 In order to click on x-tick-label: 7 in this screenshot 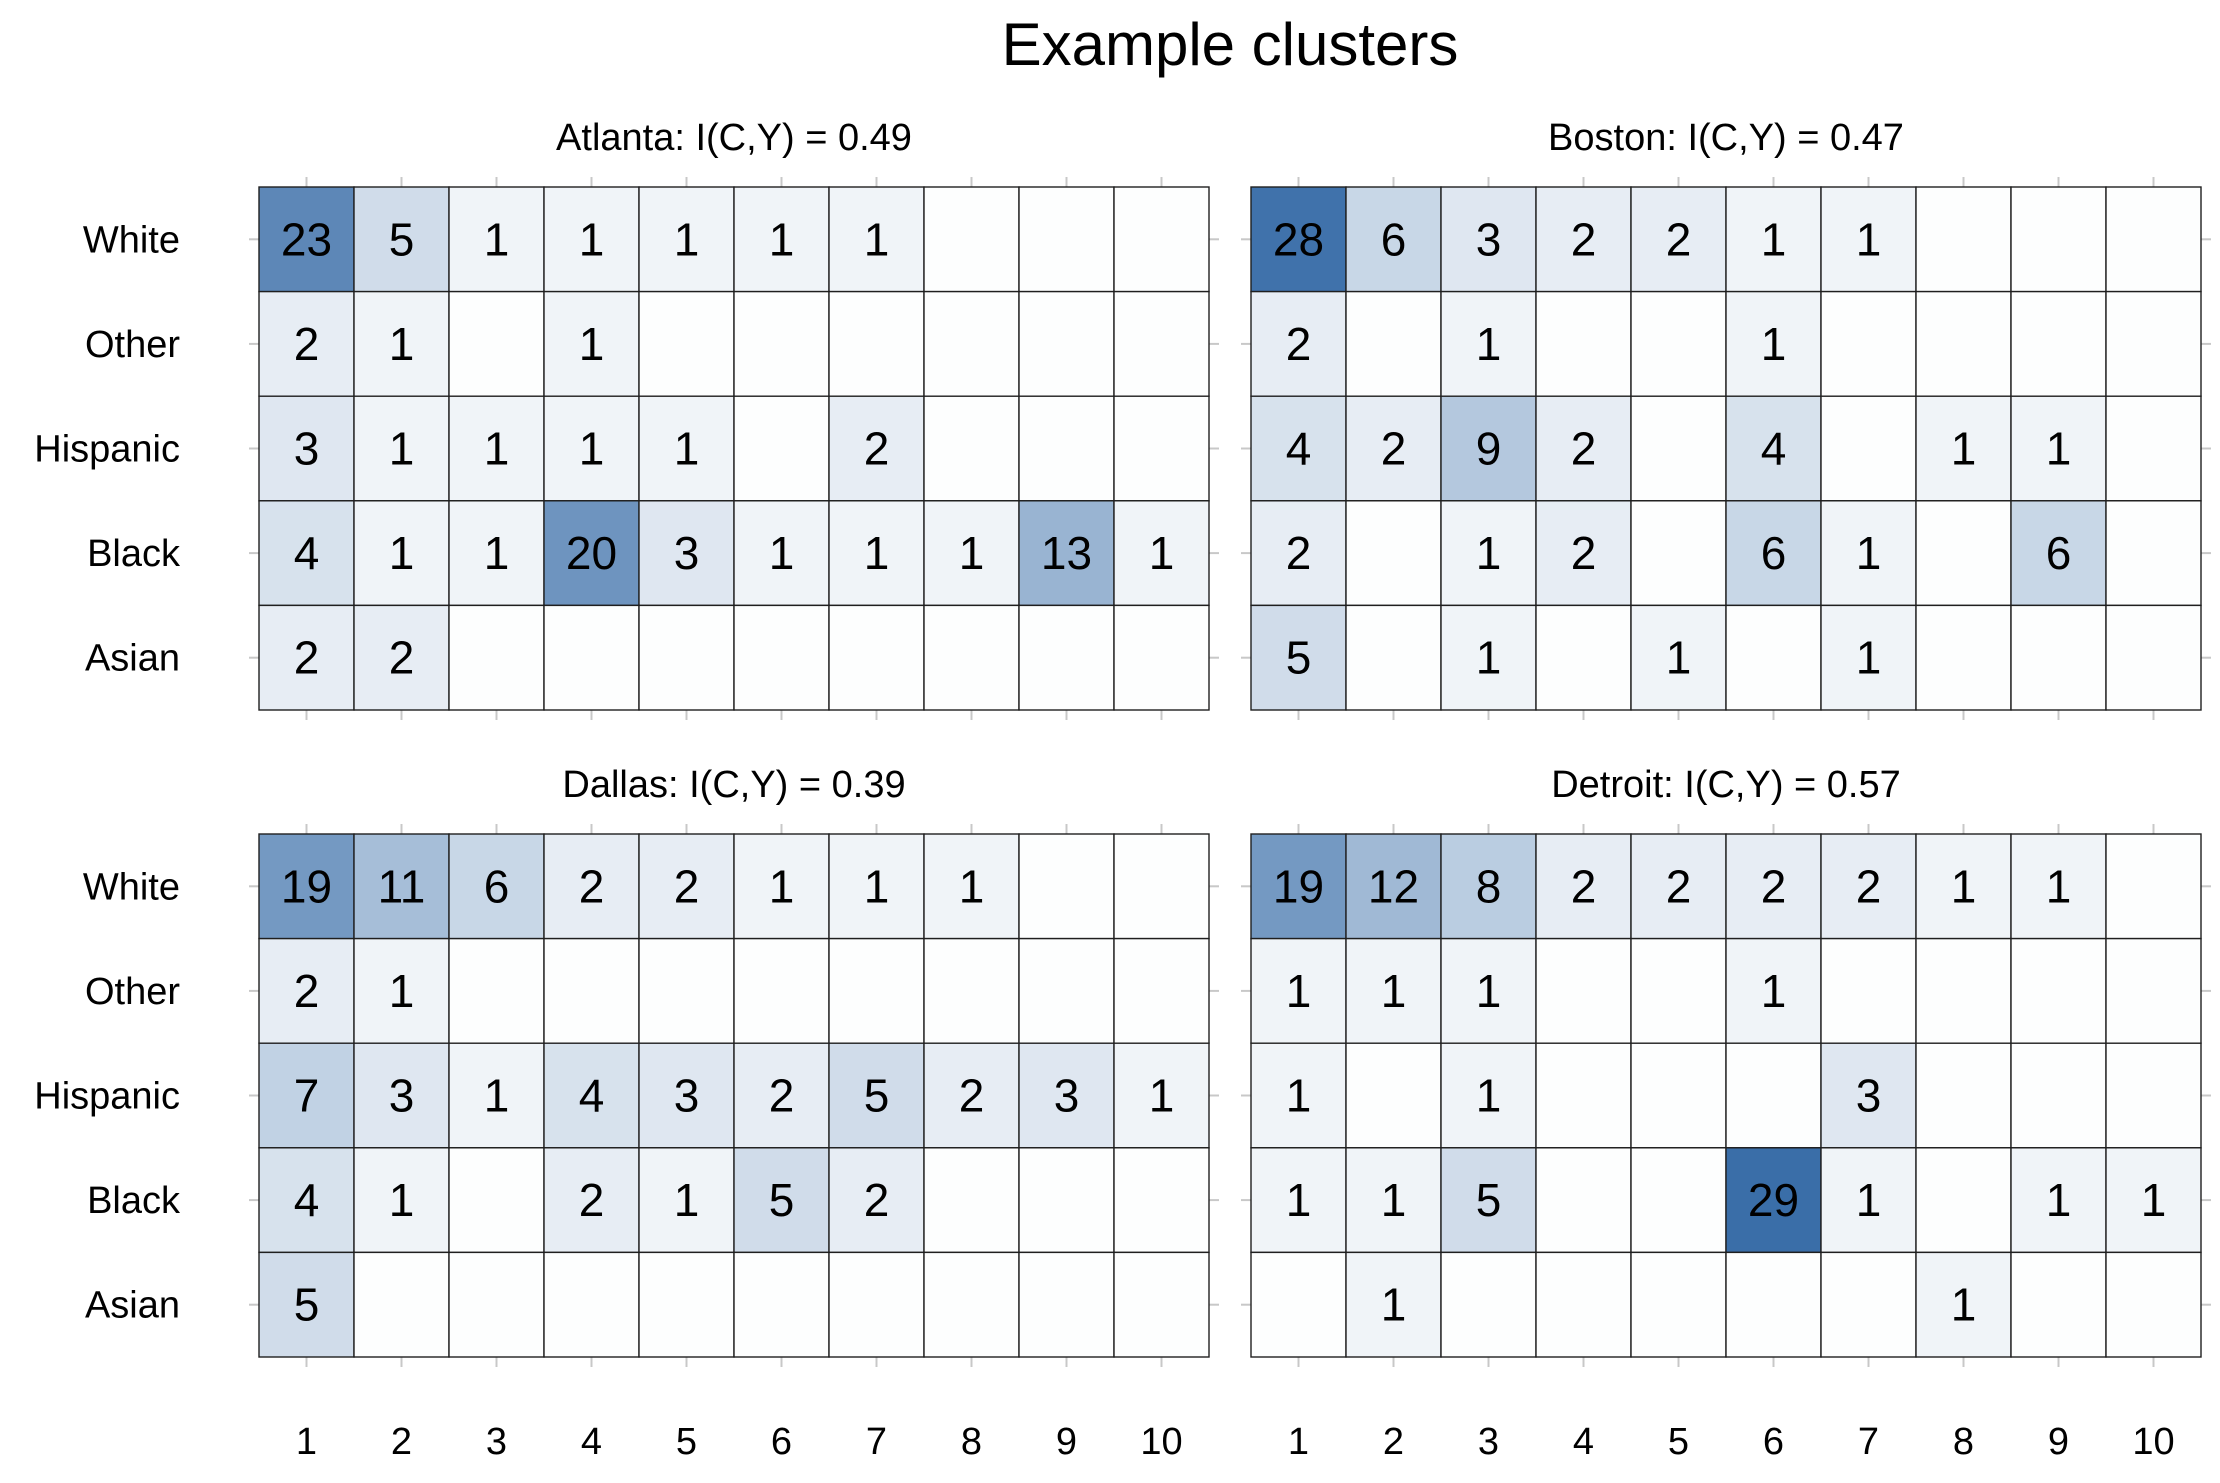, I will do `click(1868, 1442)`.